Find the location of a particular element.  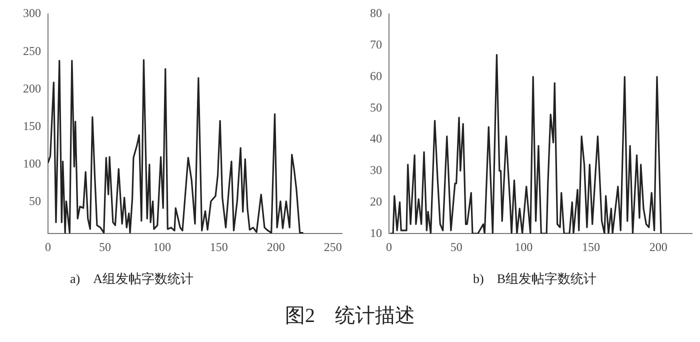

text: a) A组发帖字数统计 is located at coordinates (132, 279).